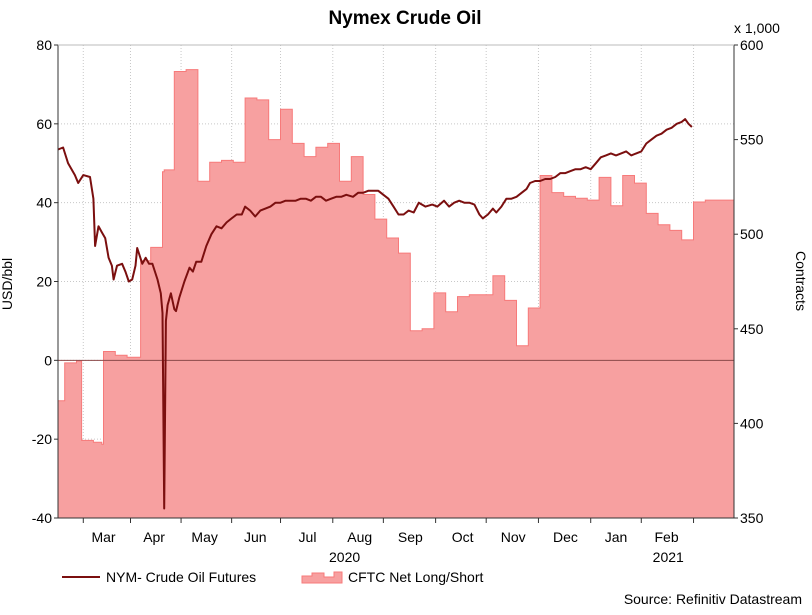  I want to click on left-tick-labels: -40 -20 0 20 40 60 80, so click(45, 281).